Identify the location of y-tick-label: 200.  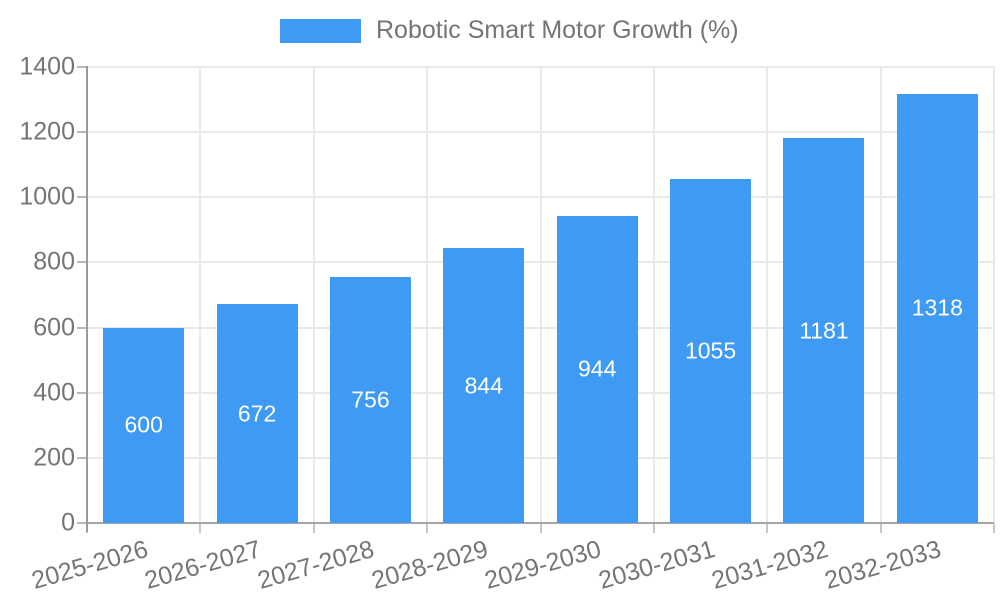
(54, 457).